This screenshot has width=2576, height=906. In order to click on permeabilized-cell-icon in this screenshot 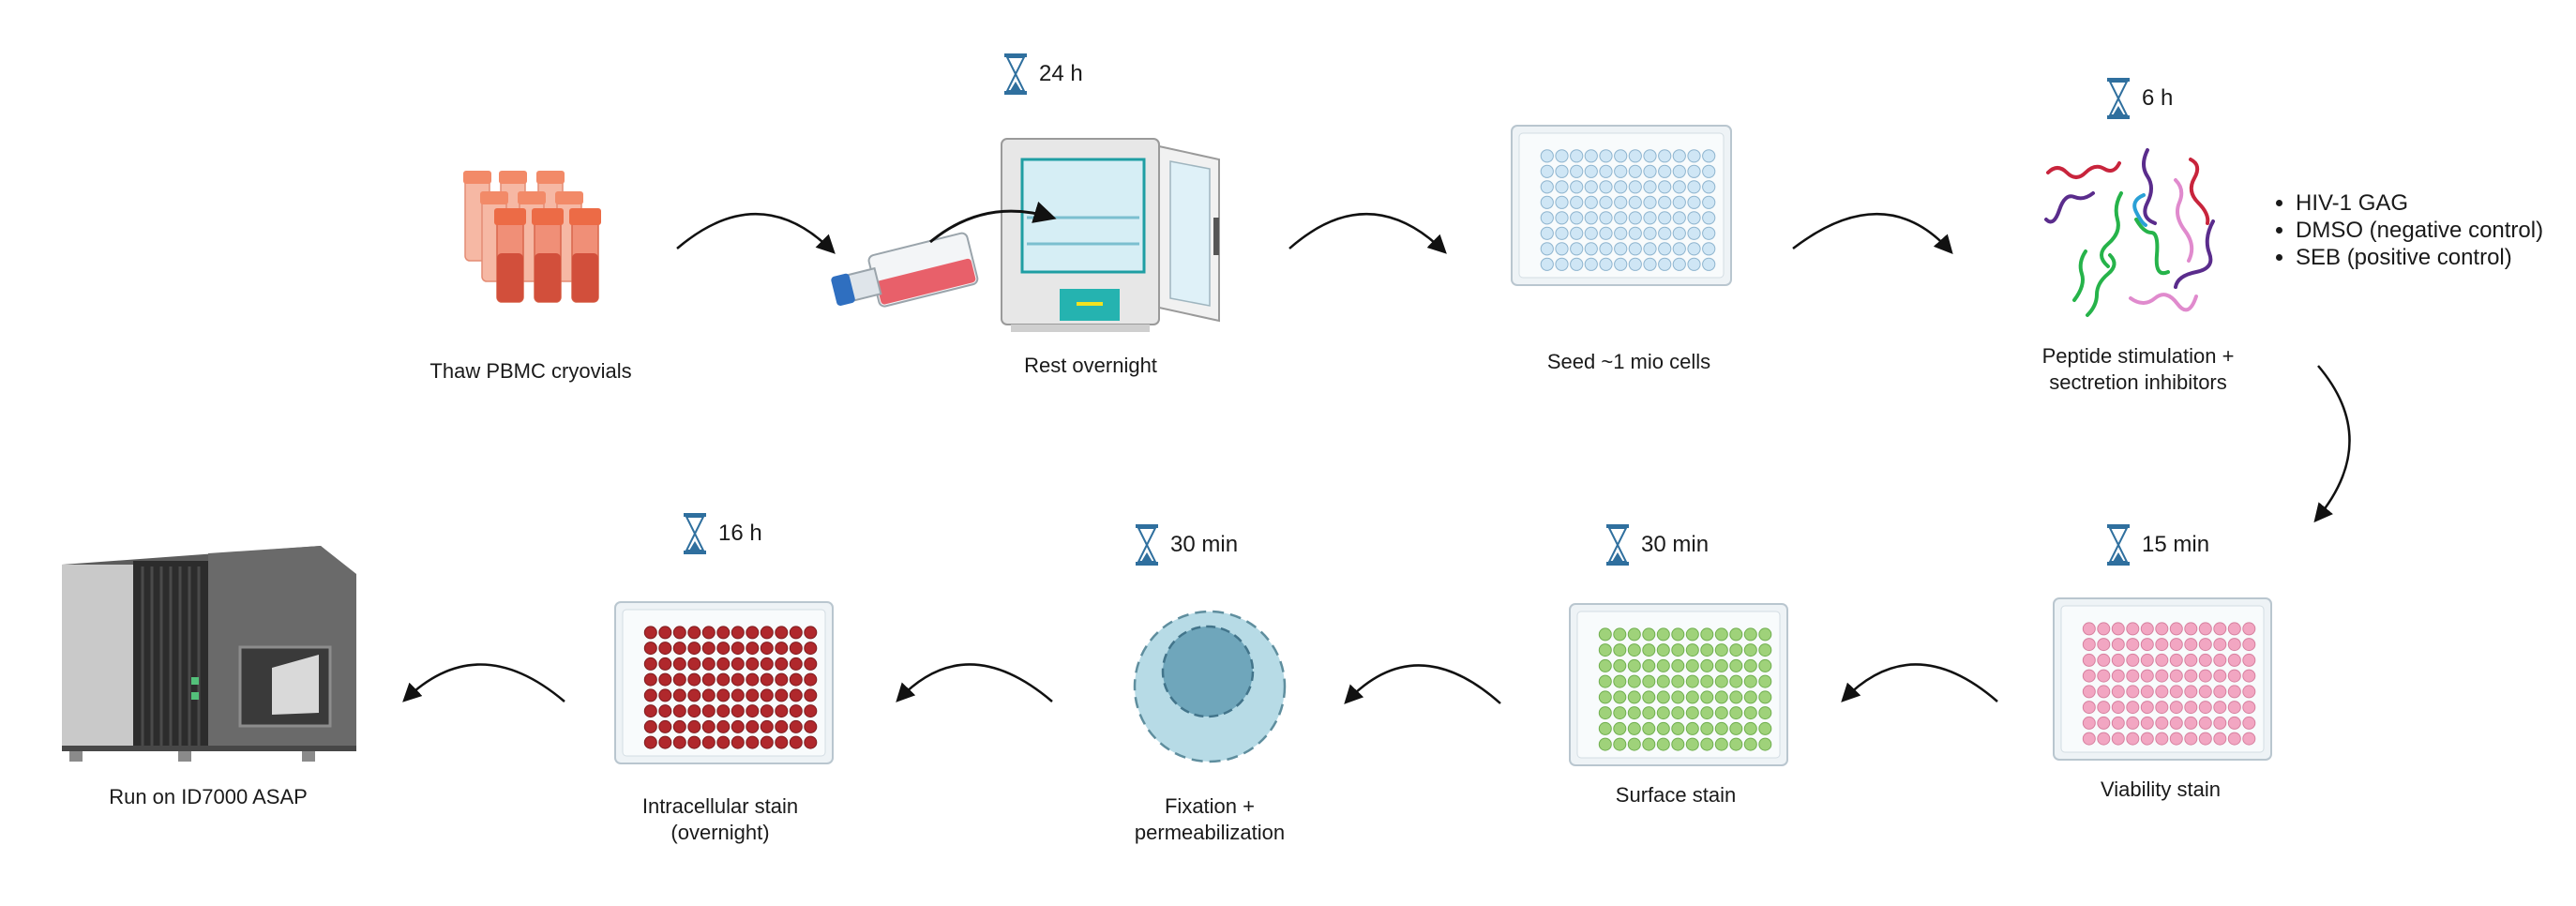, I will do `click(1210, 686)`.